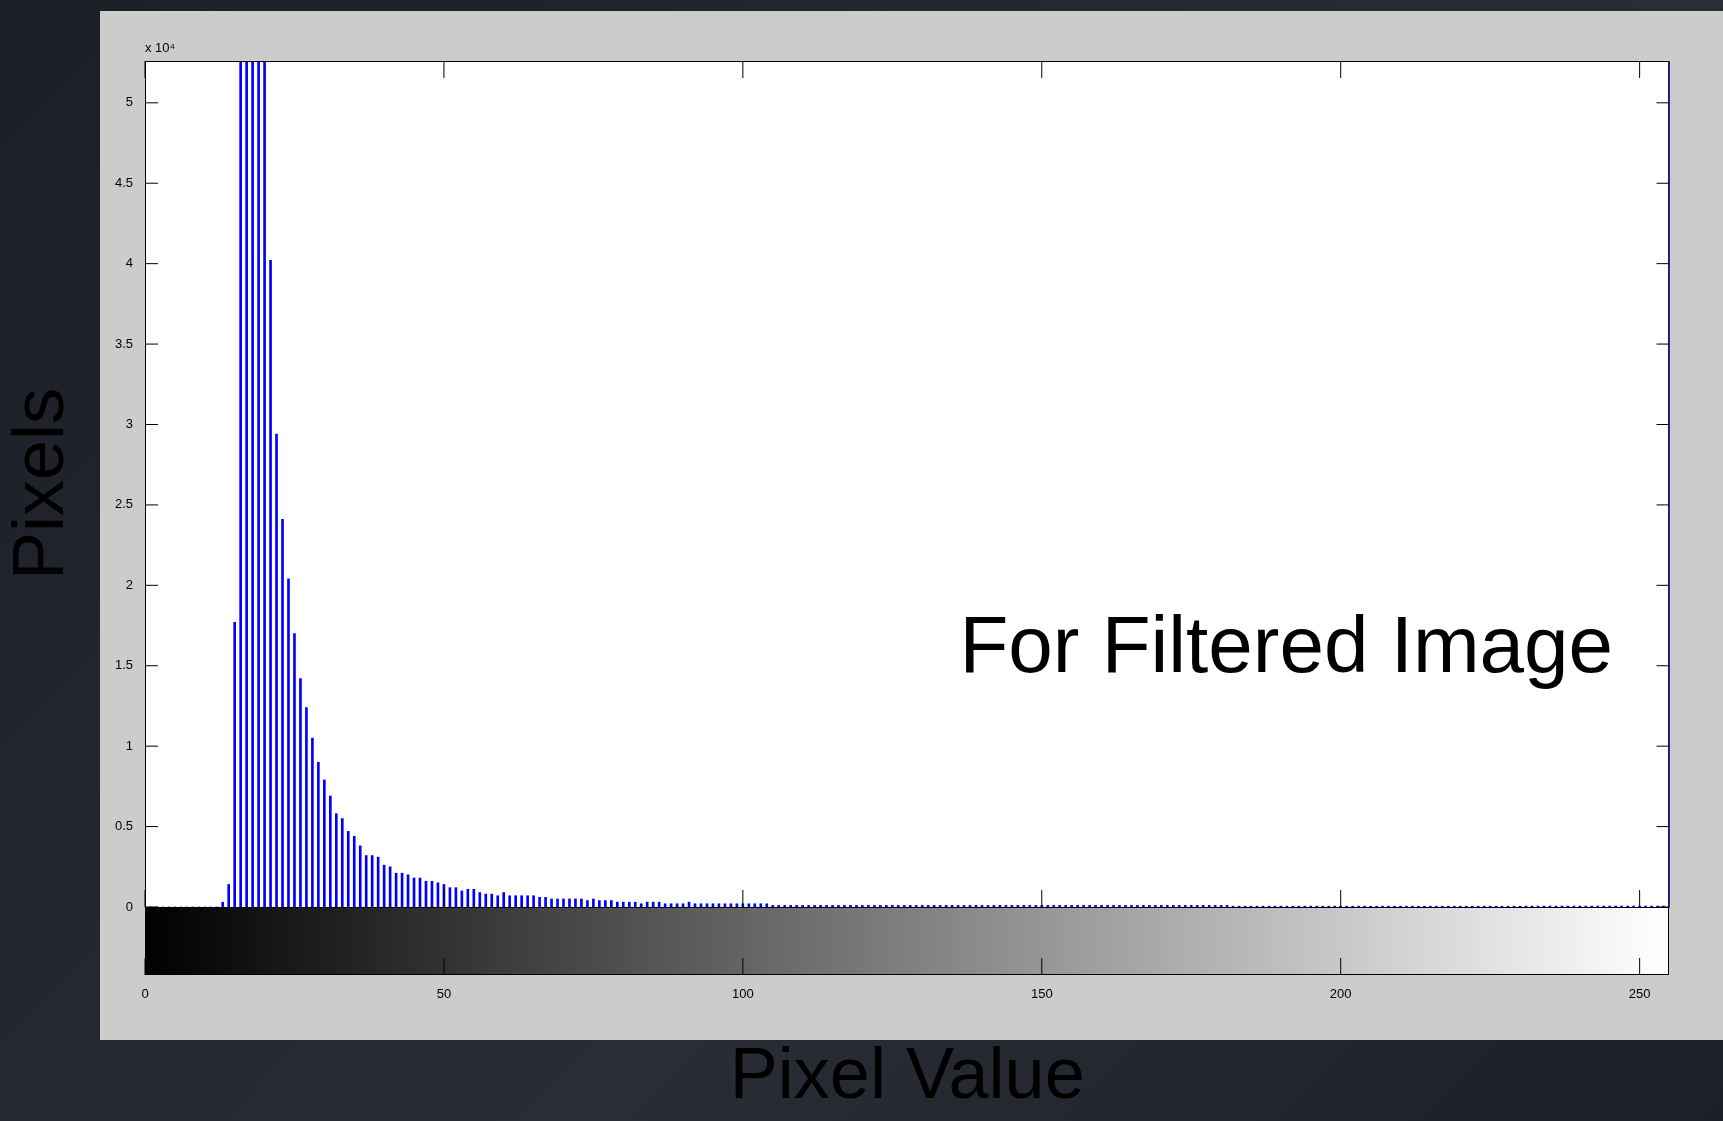  I want to click on y-tick-label: 5, so click(129, 102).